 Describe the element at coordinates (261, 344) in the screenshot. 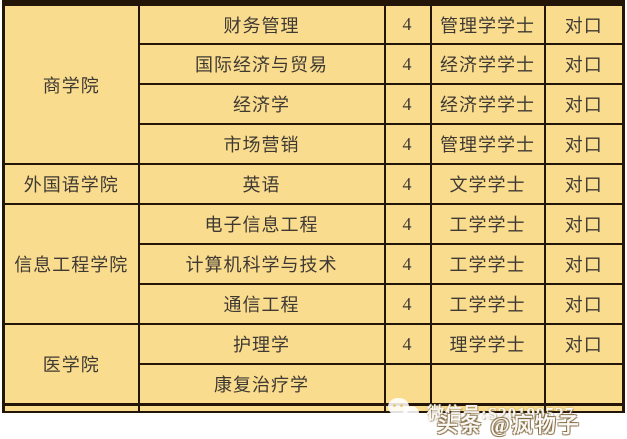

I see `major-cell: 护理学` at that location.